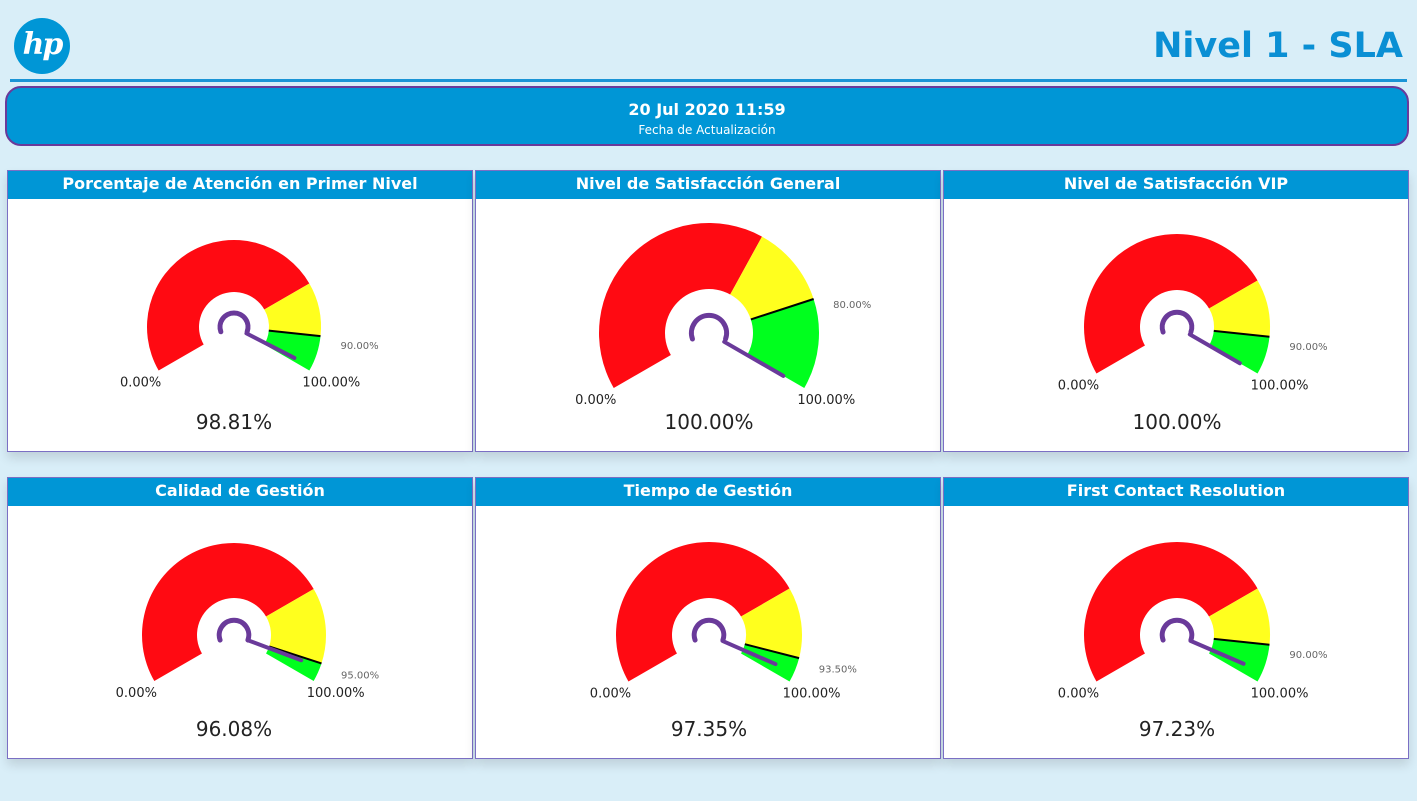  Describe the element at coordinates (852, 305) in the screenshot. I see `gauge-target-label: 80.00%` at that location.